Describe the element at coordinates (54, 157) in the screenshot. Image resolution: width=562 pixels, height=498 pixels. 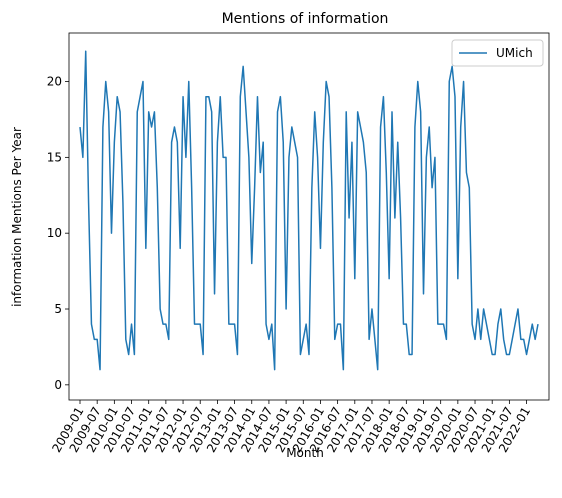
I see `y-tick-label: 15` at that location.